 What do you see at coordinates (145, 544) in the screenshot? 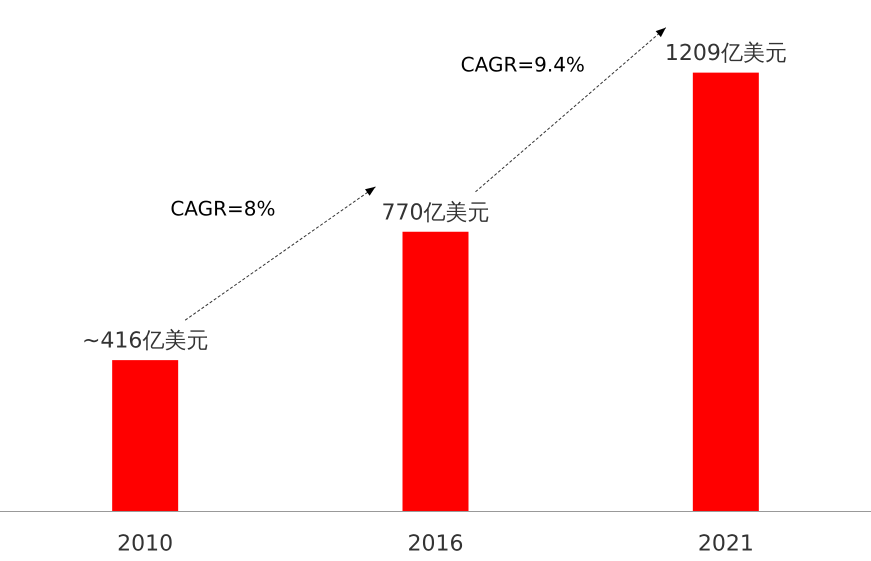
I see `x-tick-label: 2010` at bounding box center [145, 544].